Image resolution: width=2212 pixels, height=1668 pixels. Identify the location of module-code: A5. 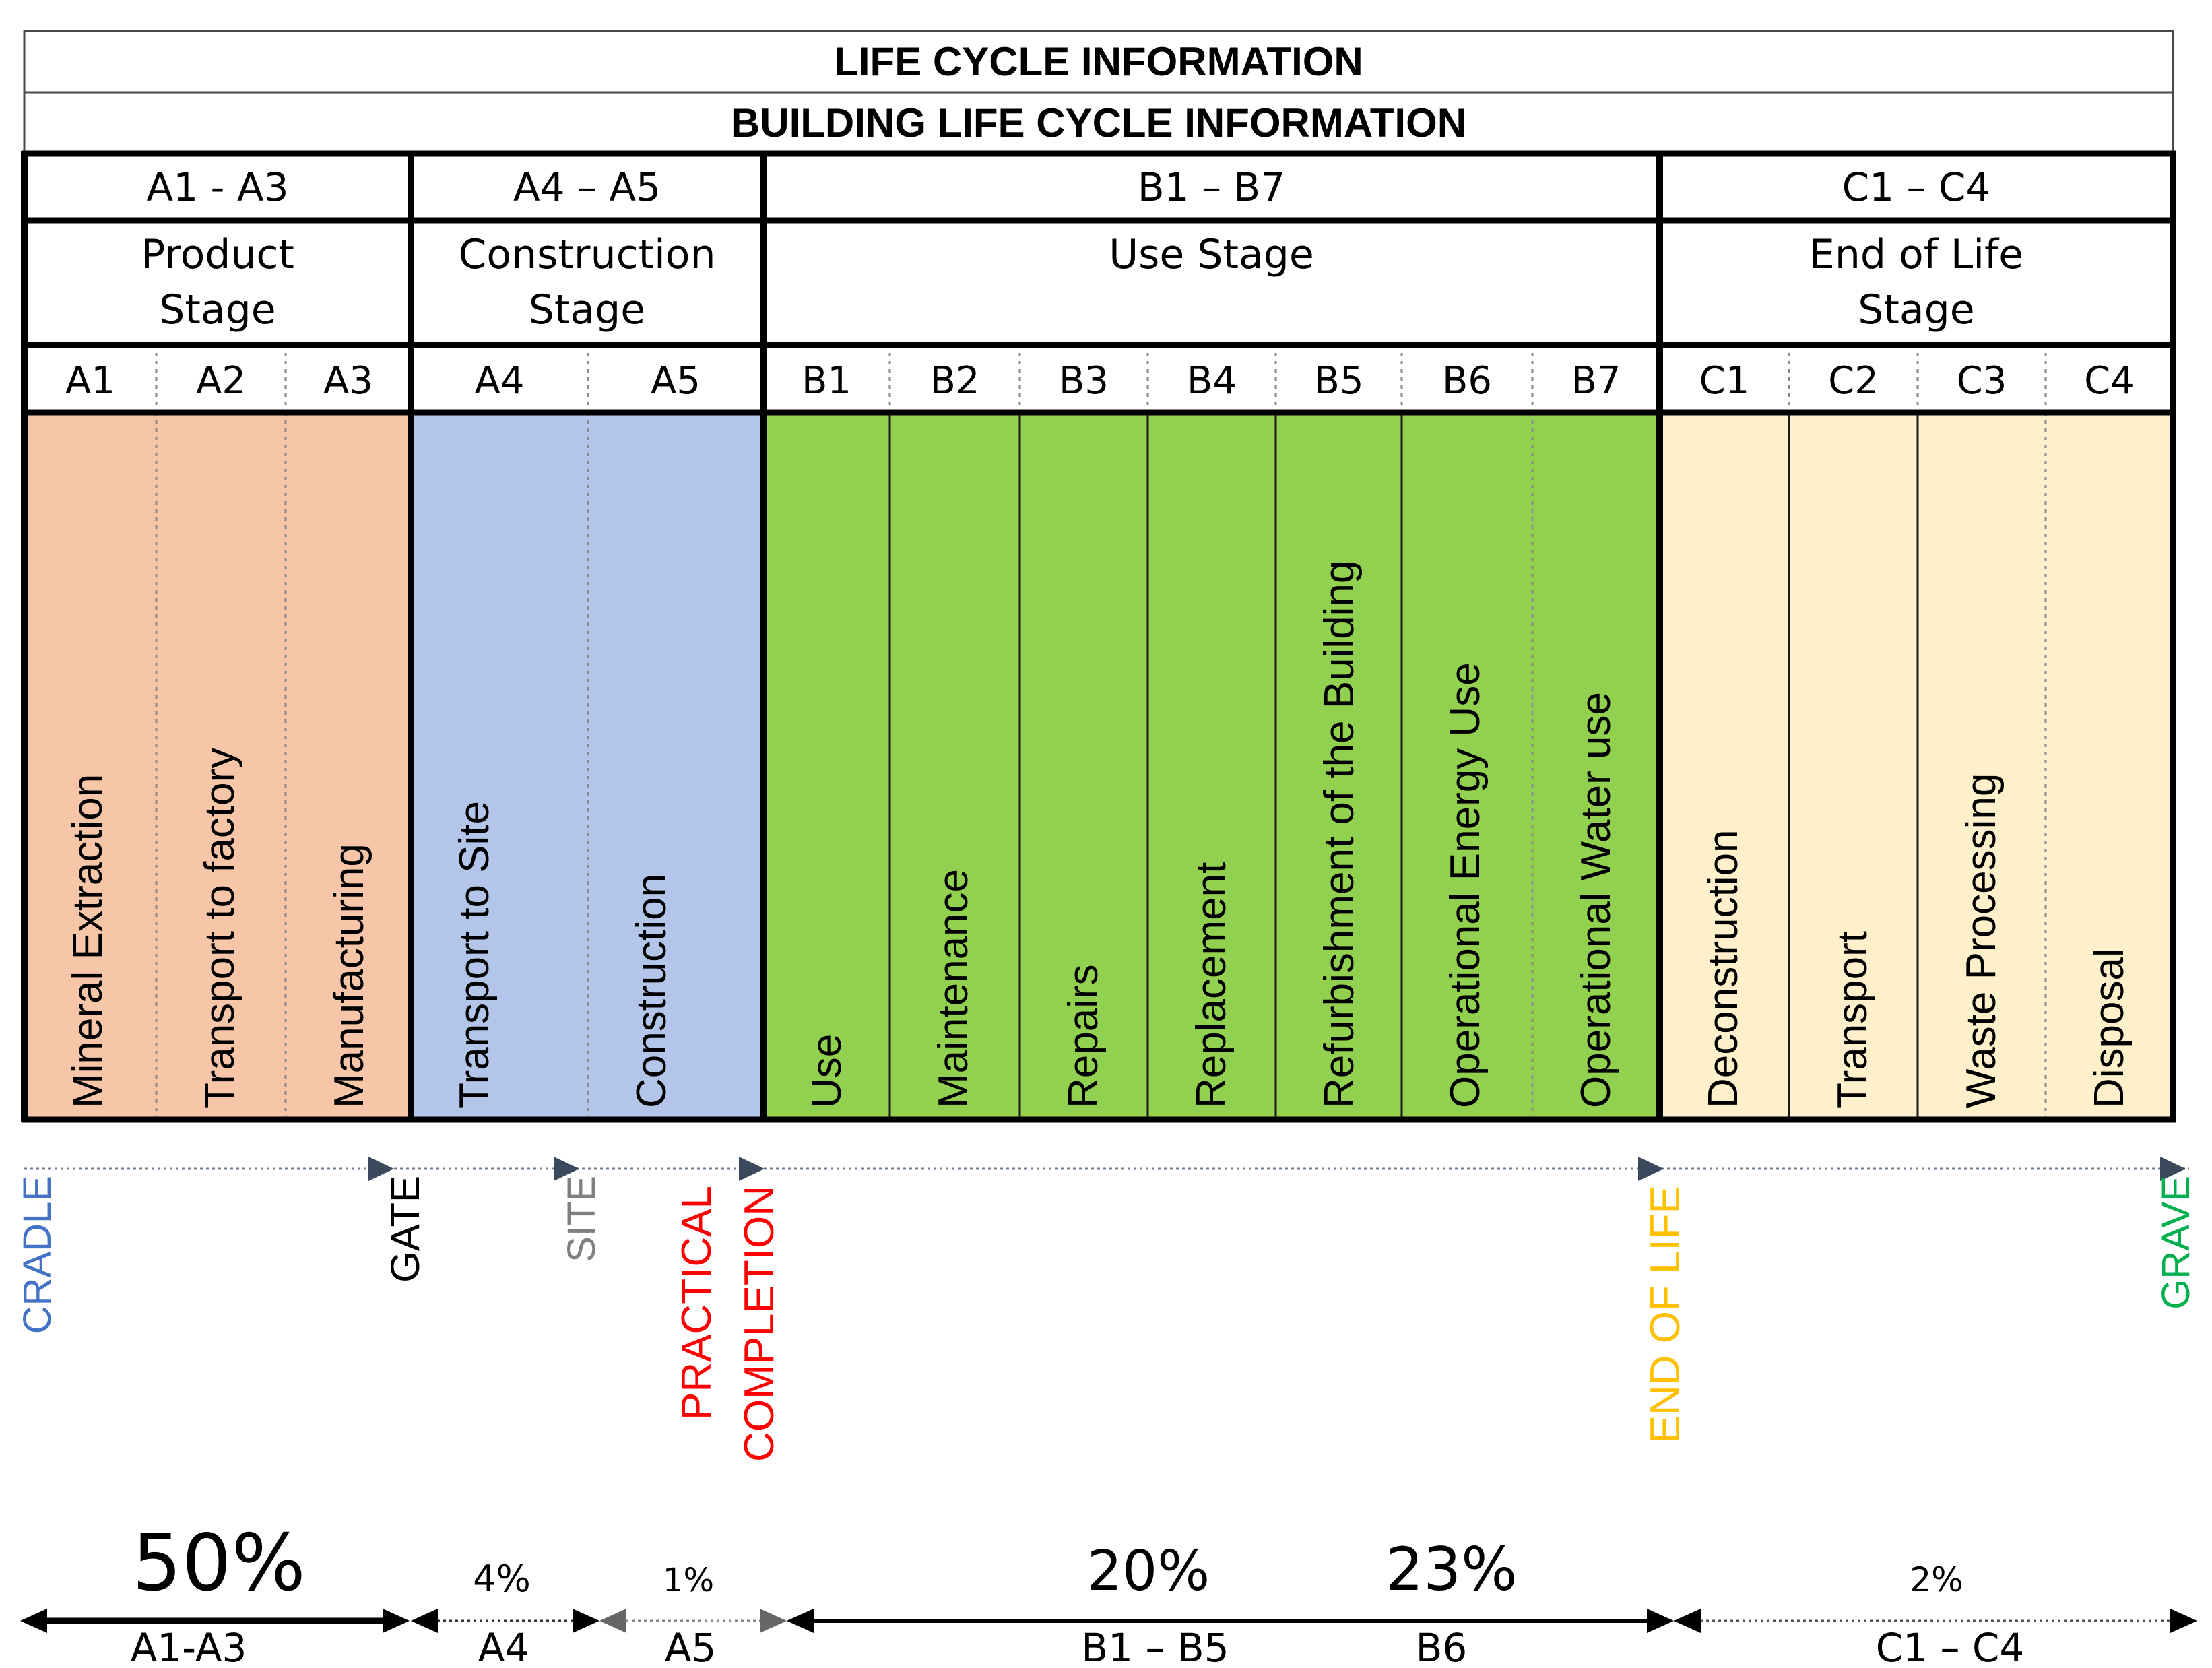
(676, 381).